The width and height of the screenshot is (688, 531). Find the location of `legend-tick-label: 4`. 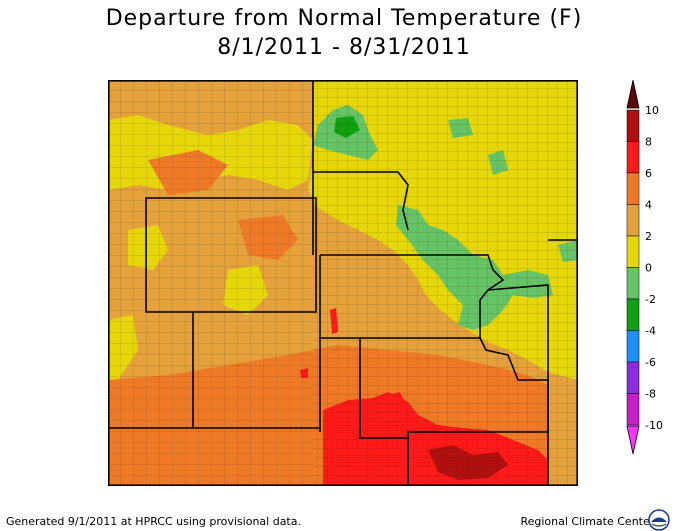

legend-tick-label: 4 is located at coordinates (648, 205).